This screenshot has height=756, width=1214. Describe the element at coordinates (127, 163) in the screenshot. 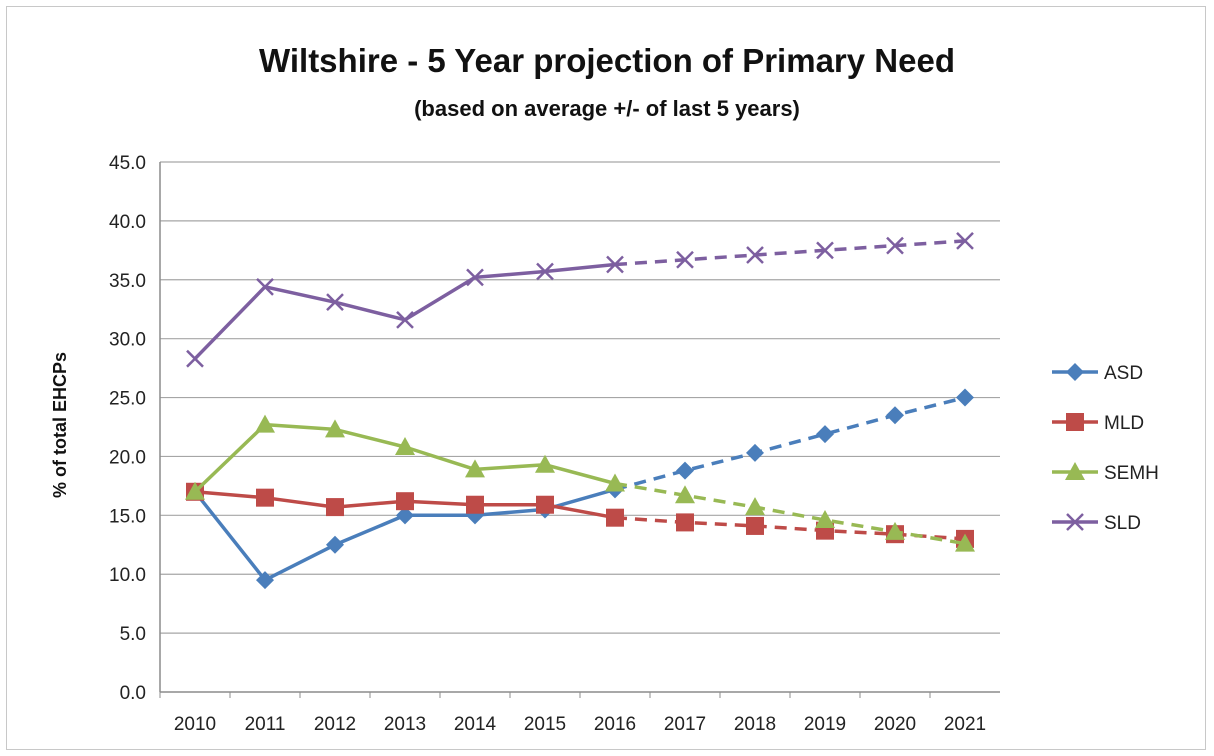

I see `y-tick-label: 45.0` at that location.